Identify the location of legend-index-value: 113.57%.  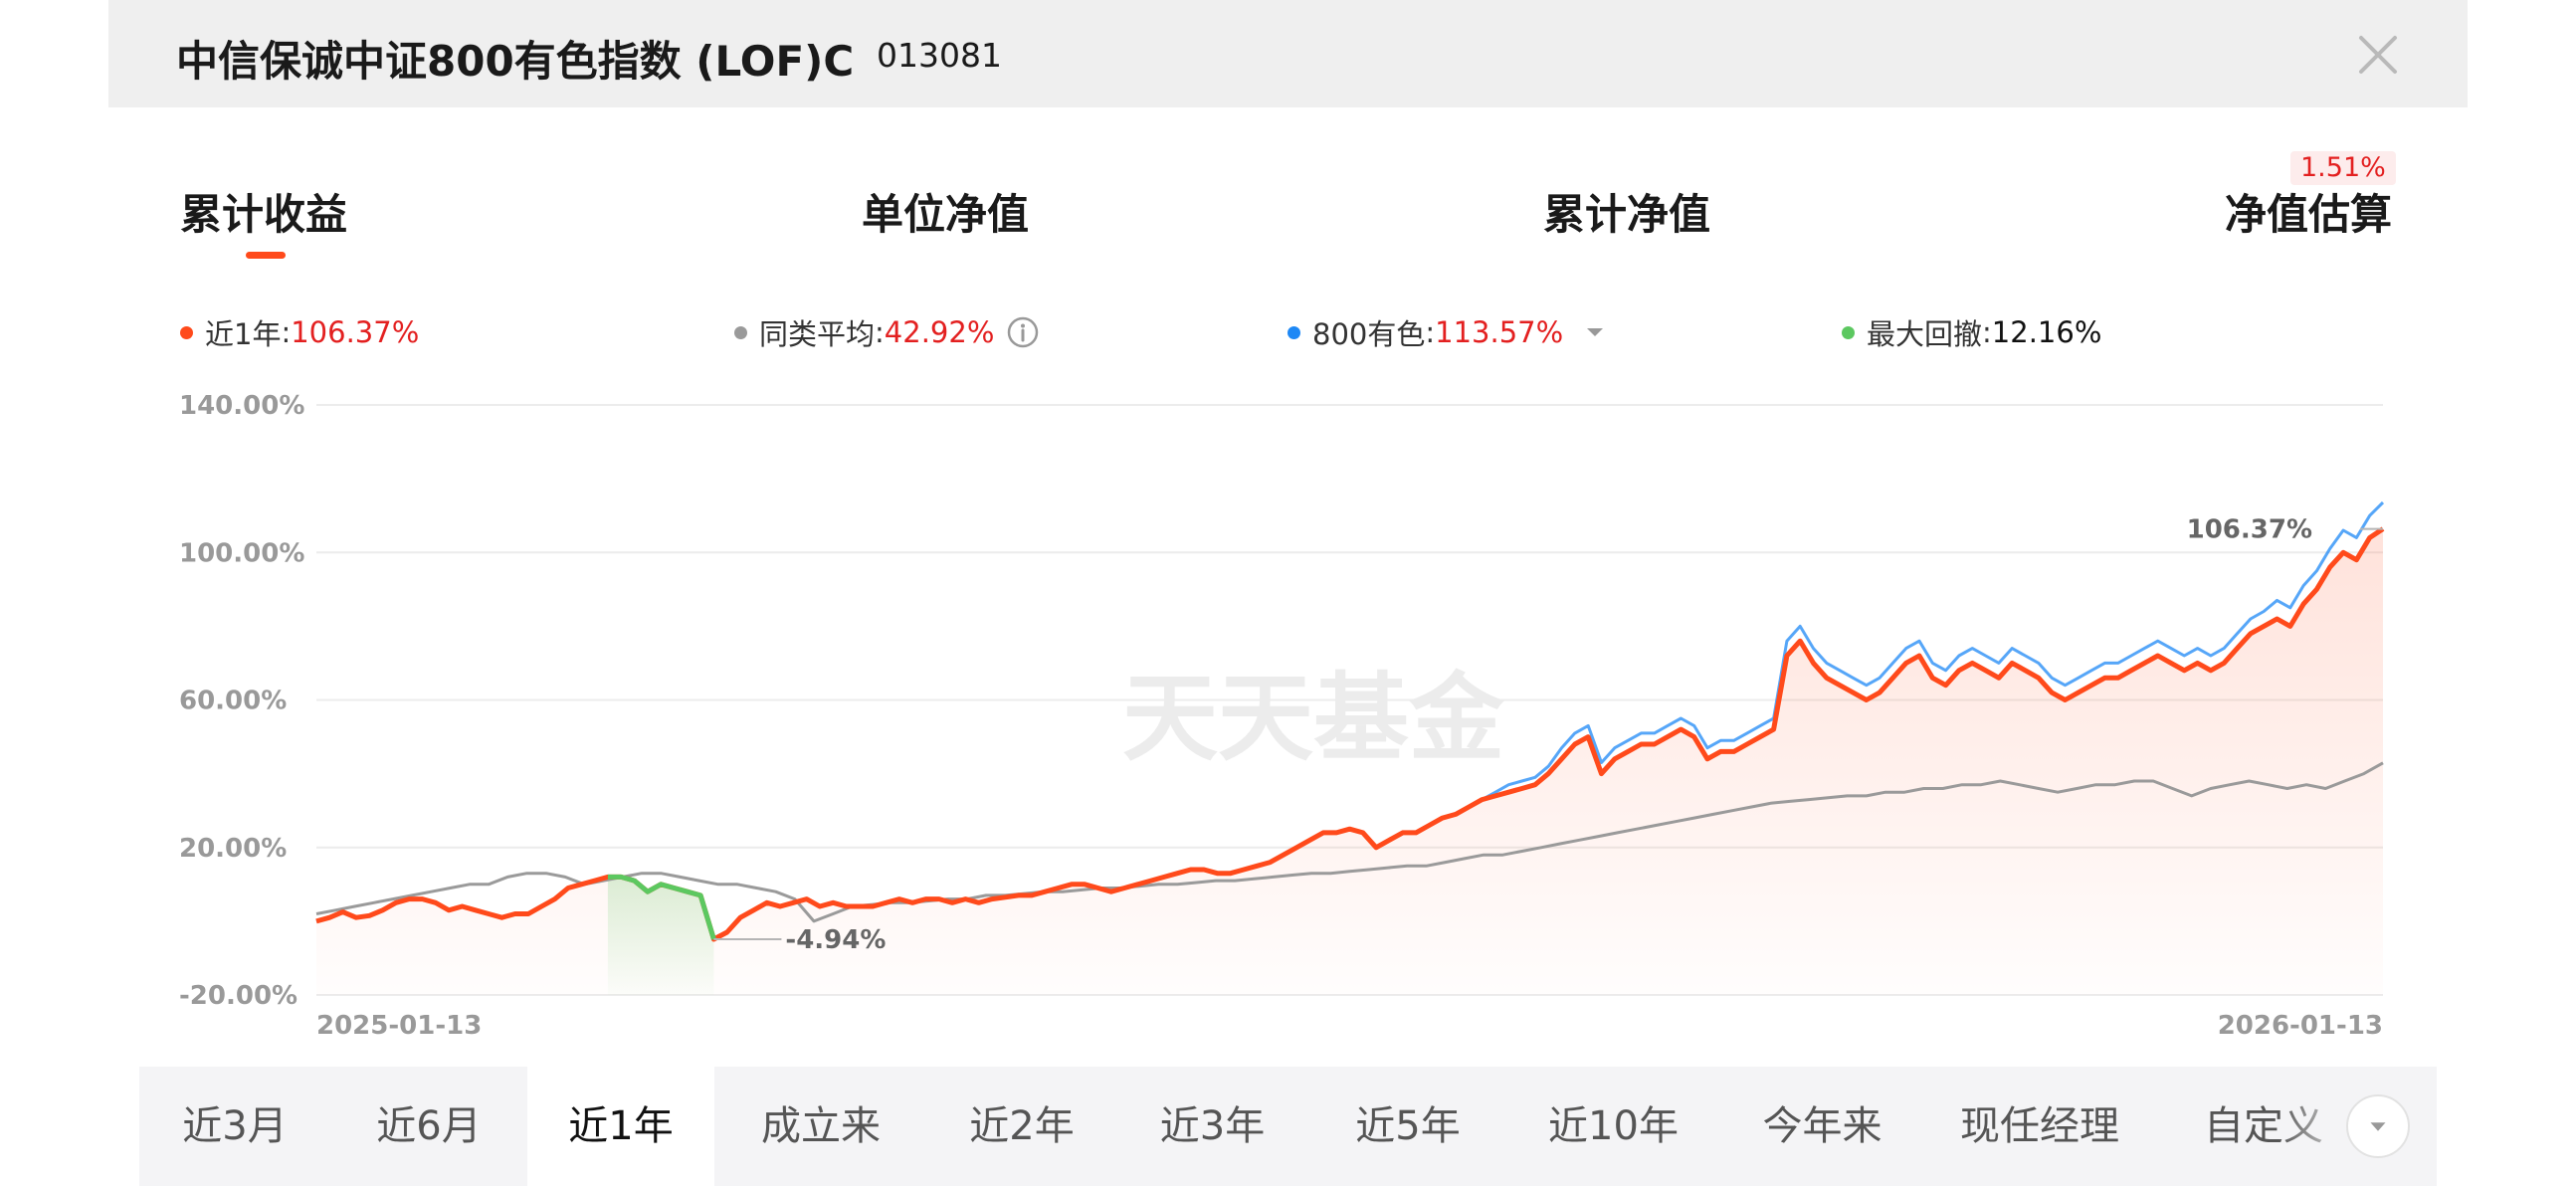
(1499, 332).